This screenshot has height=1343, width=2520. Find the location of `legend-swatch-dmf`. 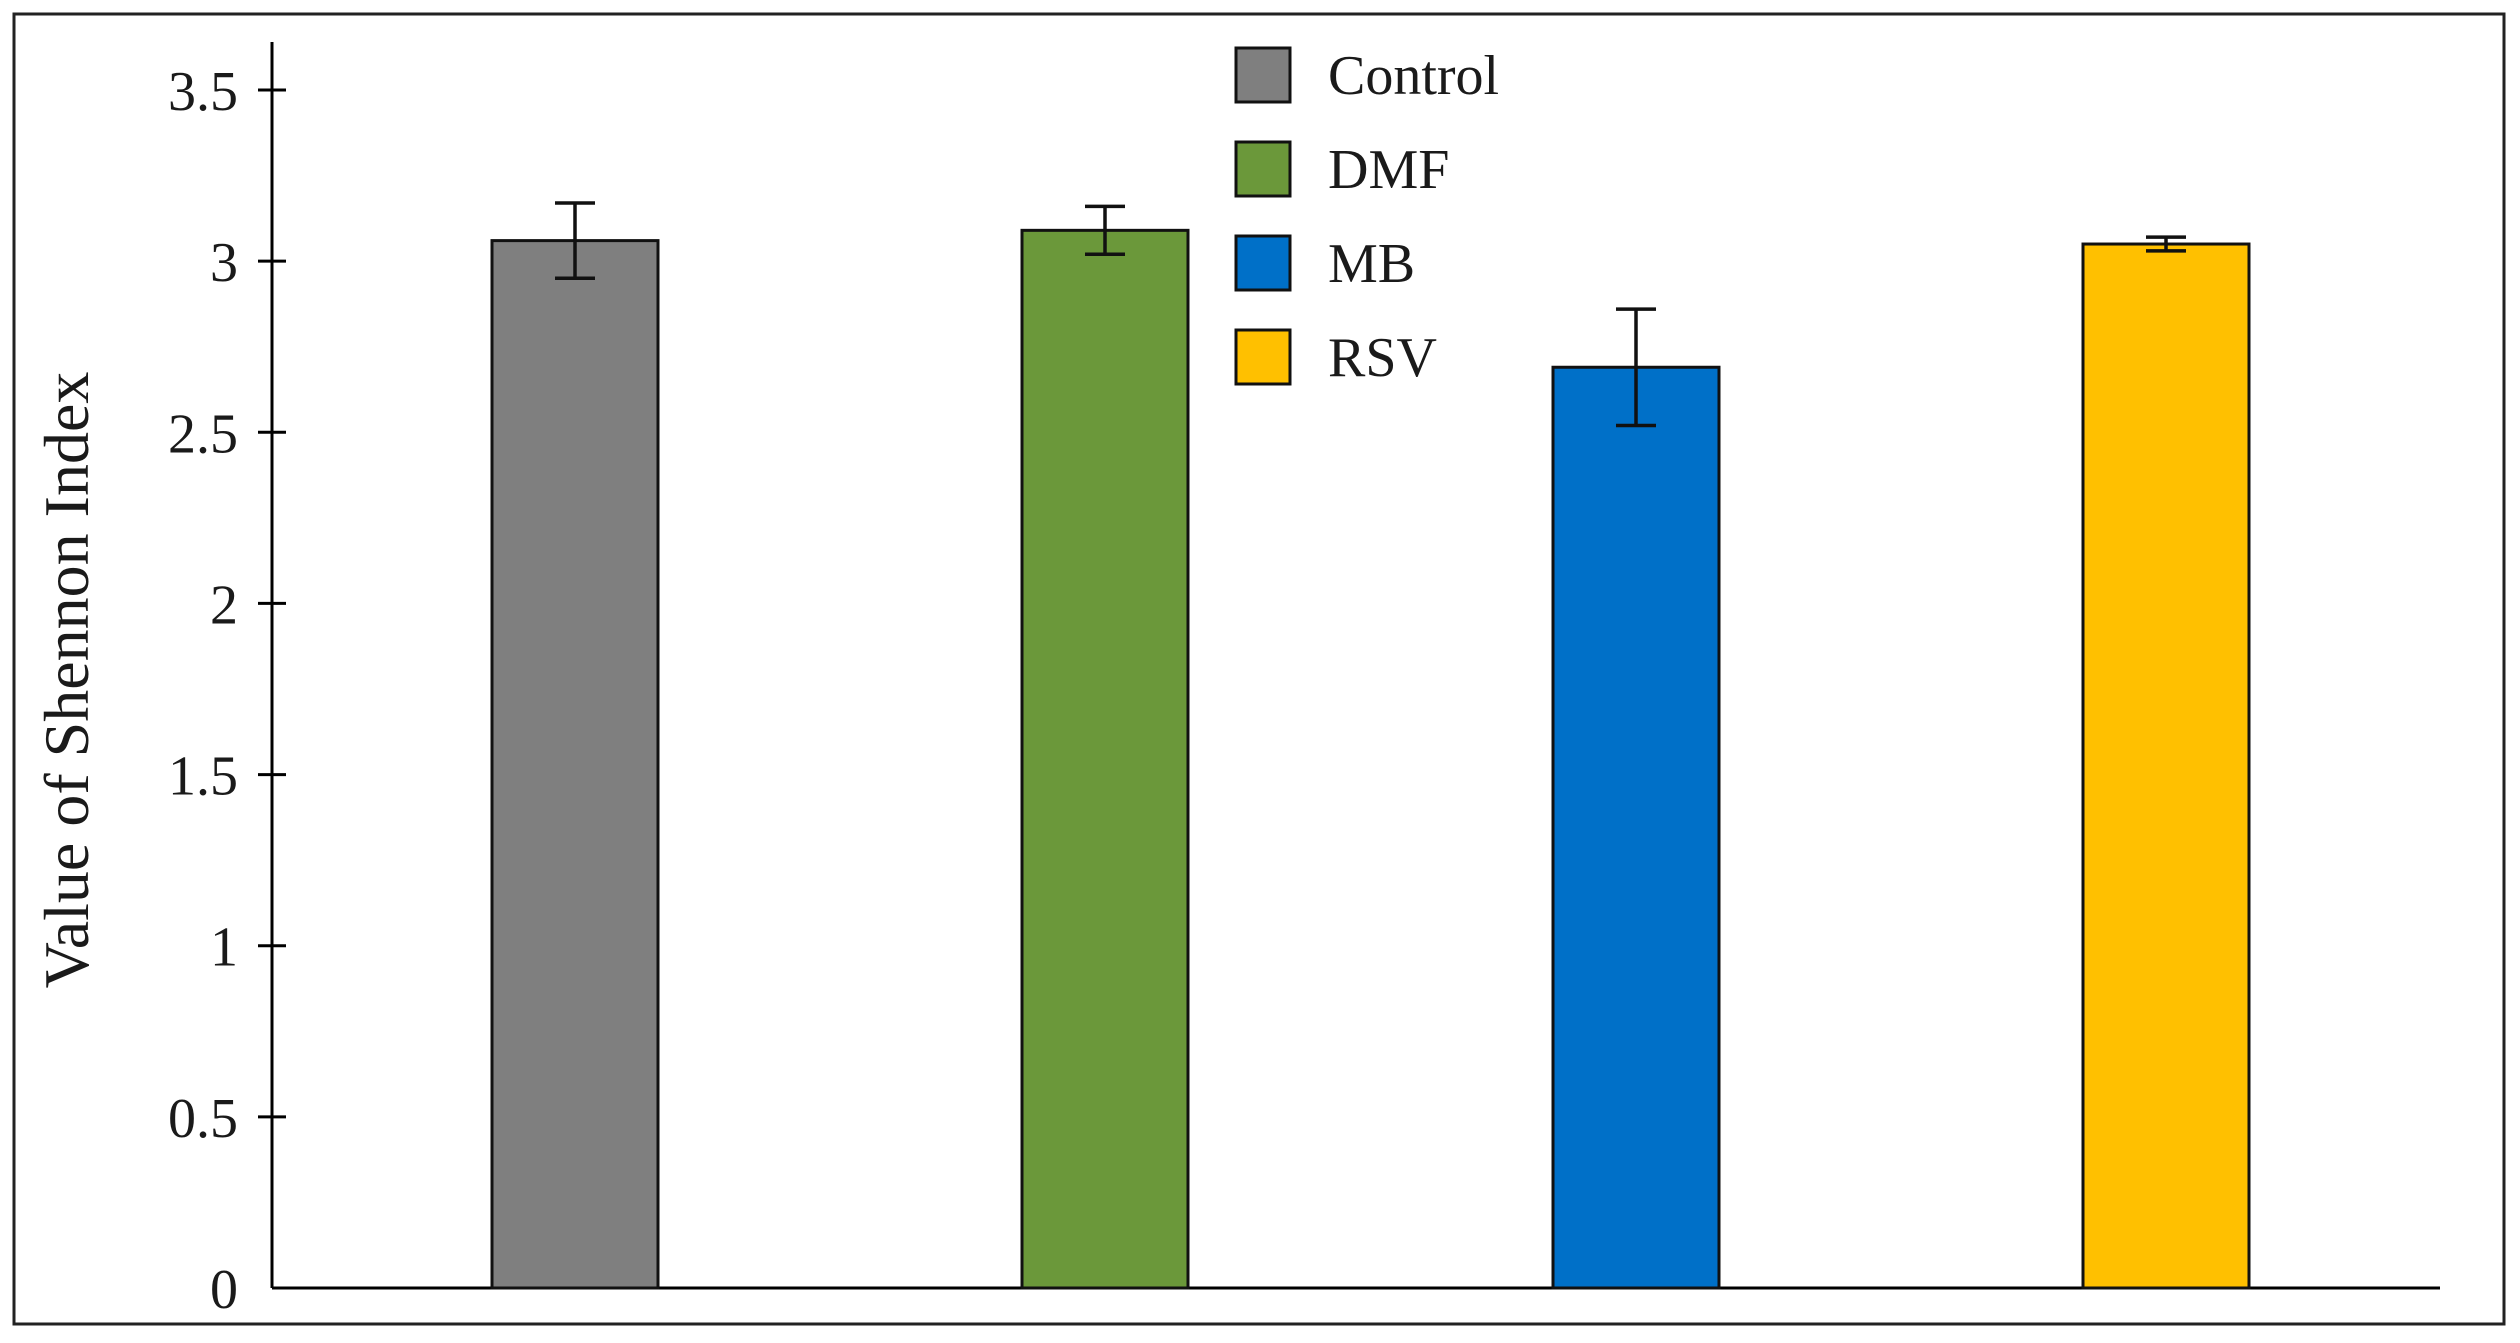

legend-swatch-dmf is located at coordinates (1263, 169).